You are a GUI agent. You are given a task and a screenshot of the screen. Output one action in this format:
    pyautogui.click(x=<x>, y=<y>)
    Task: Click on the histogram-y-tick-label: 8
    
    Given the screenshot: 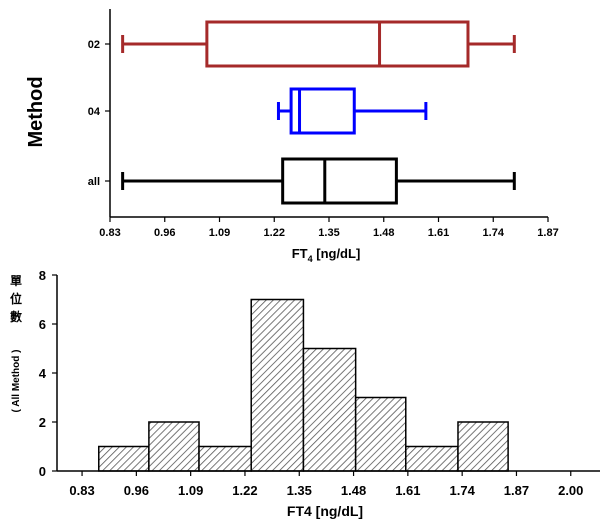 What is the action you would take?
    pyautogui.click(x=42, y=275)
    